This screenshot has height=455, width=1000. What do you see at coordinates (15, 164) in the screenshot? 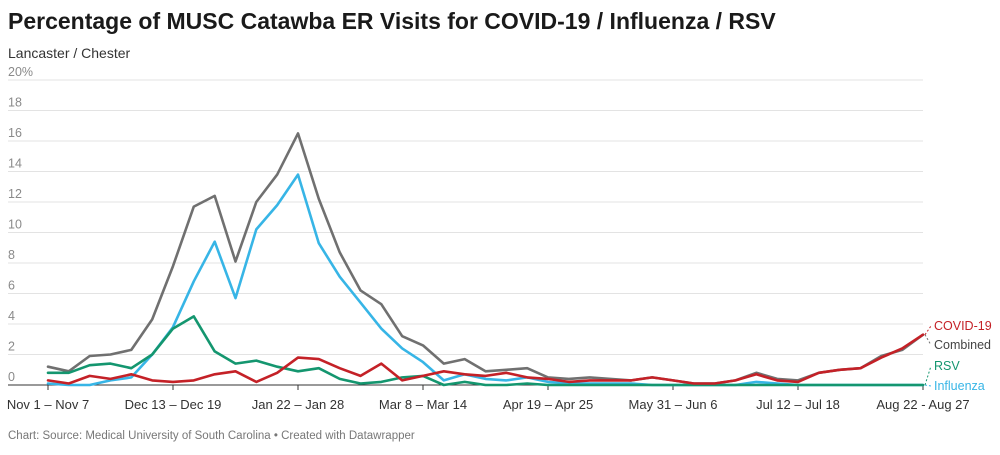
I see `y-tick-label: 14` at bounding box center [15, 164].